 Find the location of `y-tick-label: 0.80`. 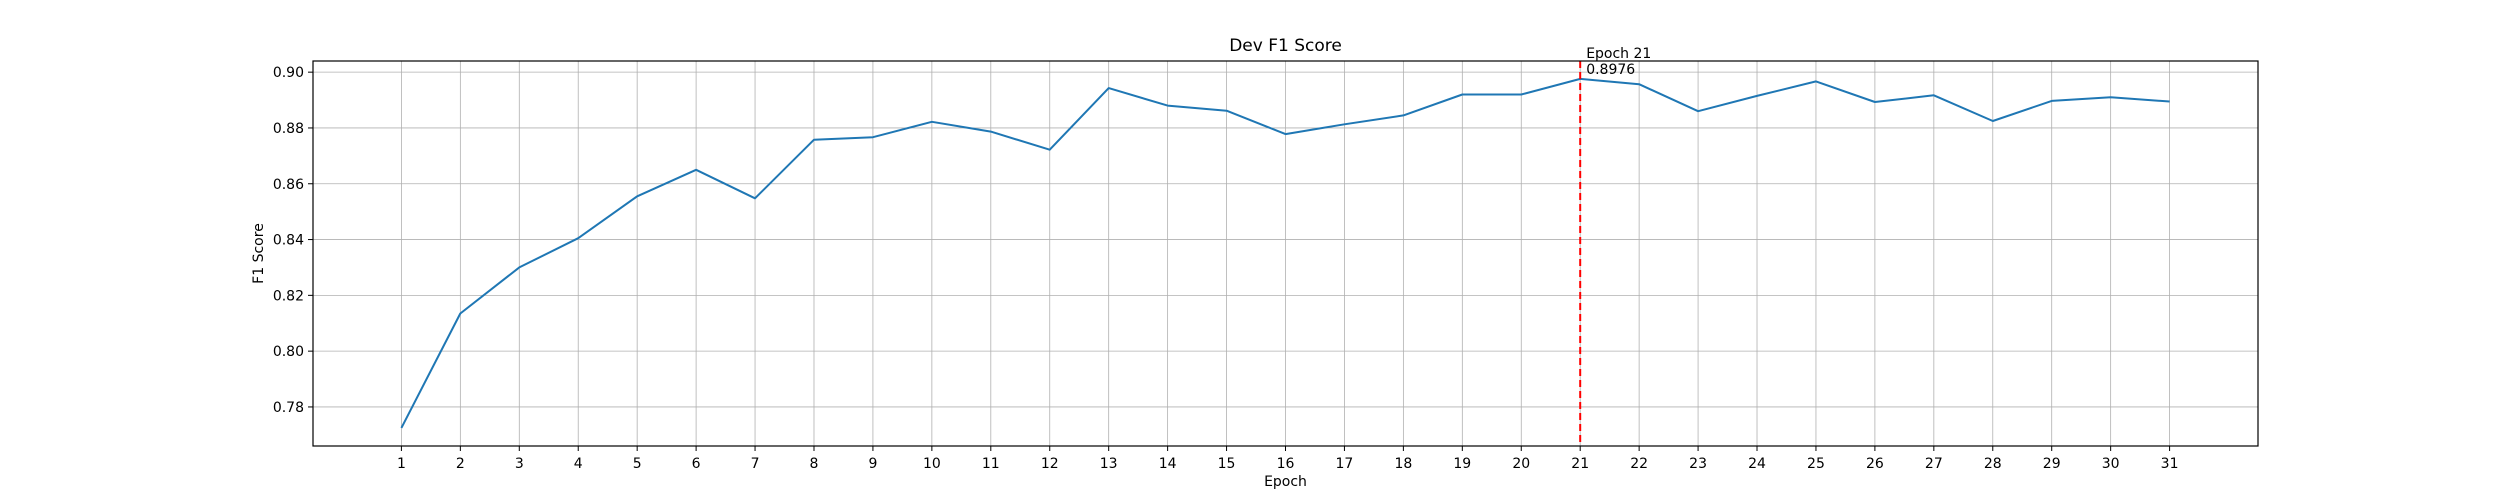

y-tick-label: 0.80 is located at coordinates (288, 352).